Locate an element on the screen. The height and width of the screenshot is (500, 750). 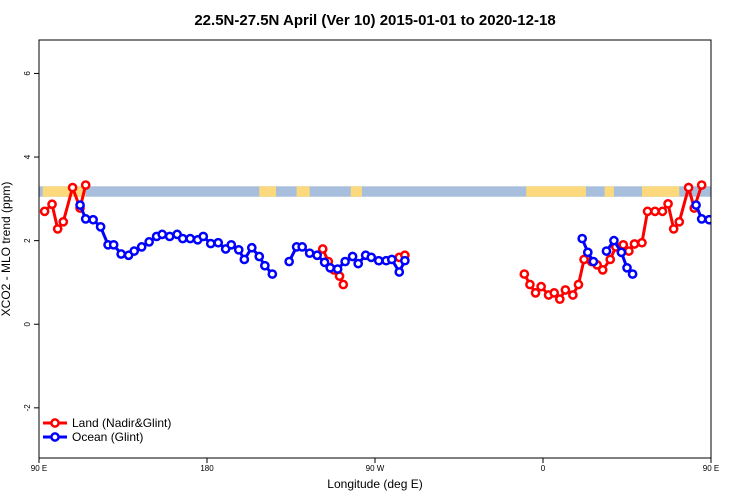
series-ocean is located at coordinates (412, 239).